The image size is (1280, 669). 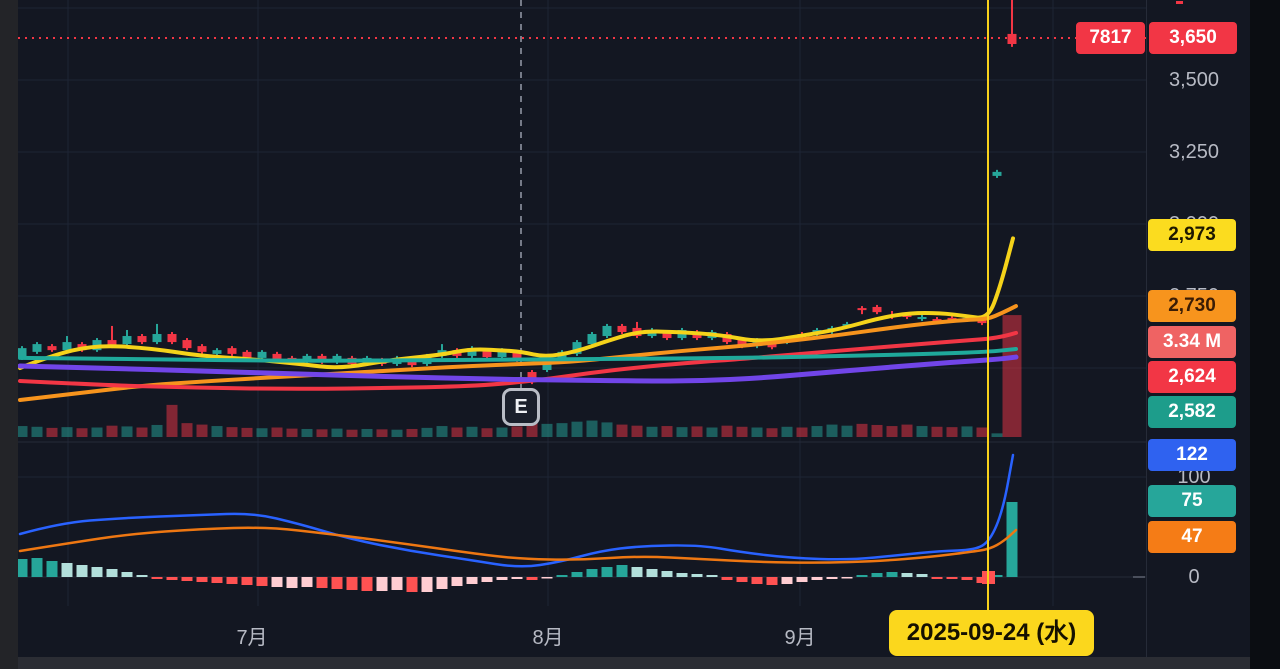 What do you see at coordinates (1194, 577) in the screenshot?
I see `price-scale-tick: 0` at bounding box center [1194, 577].